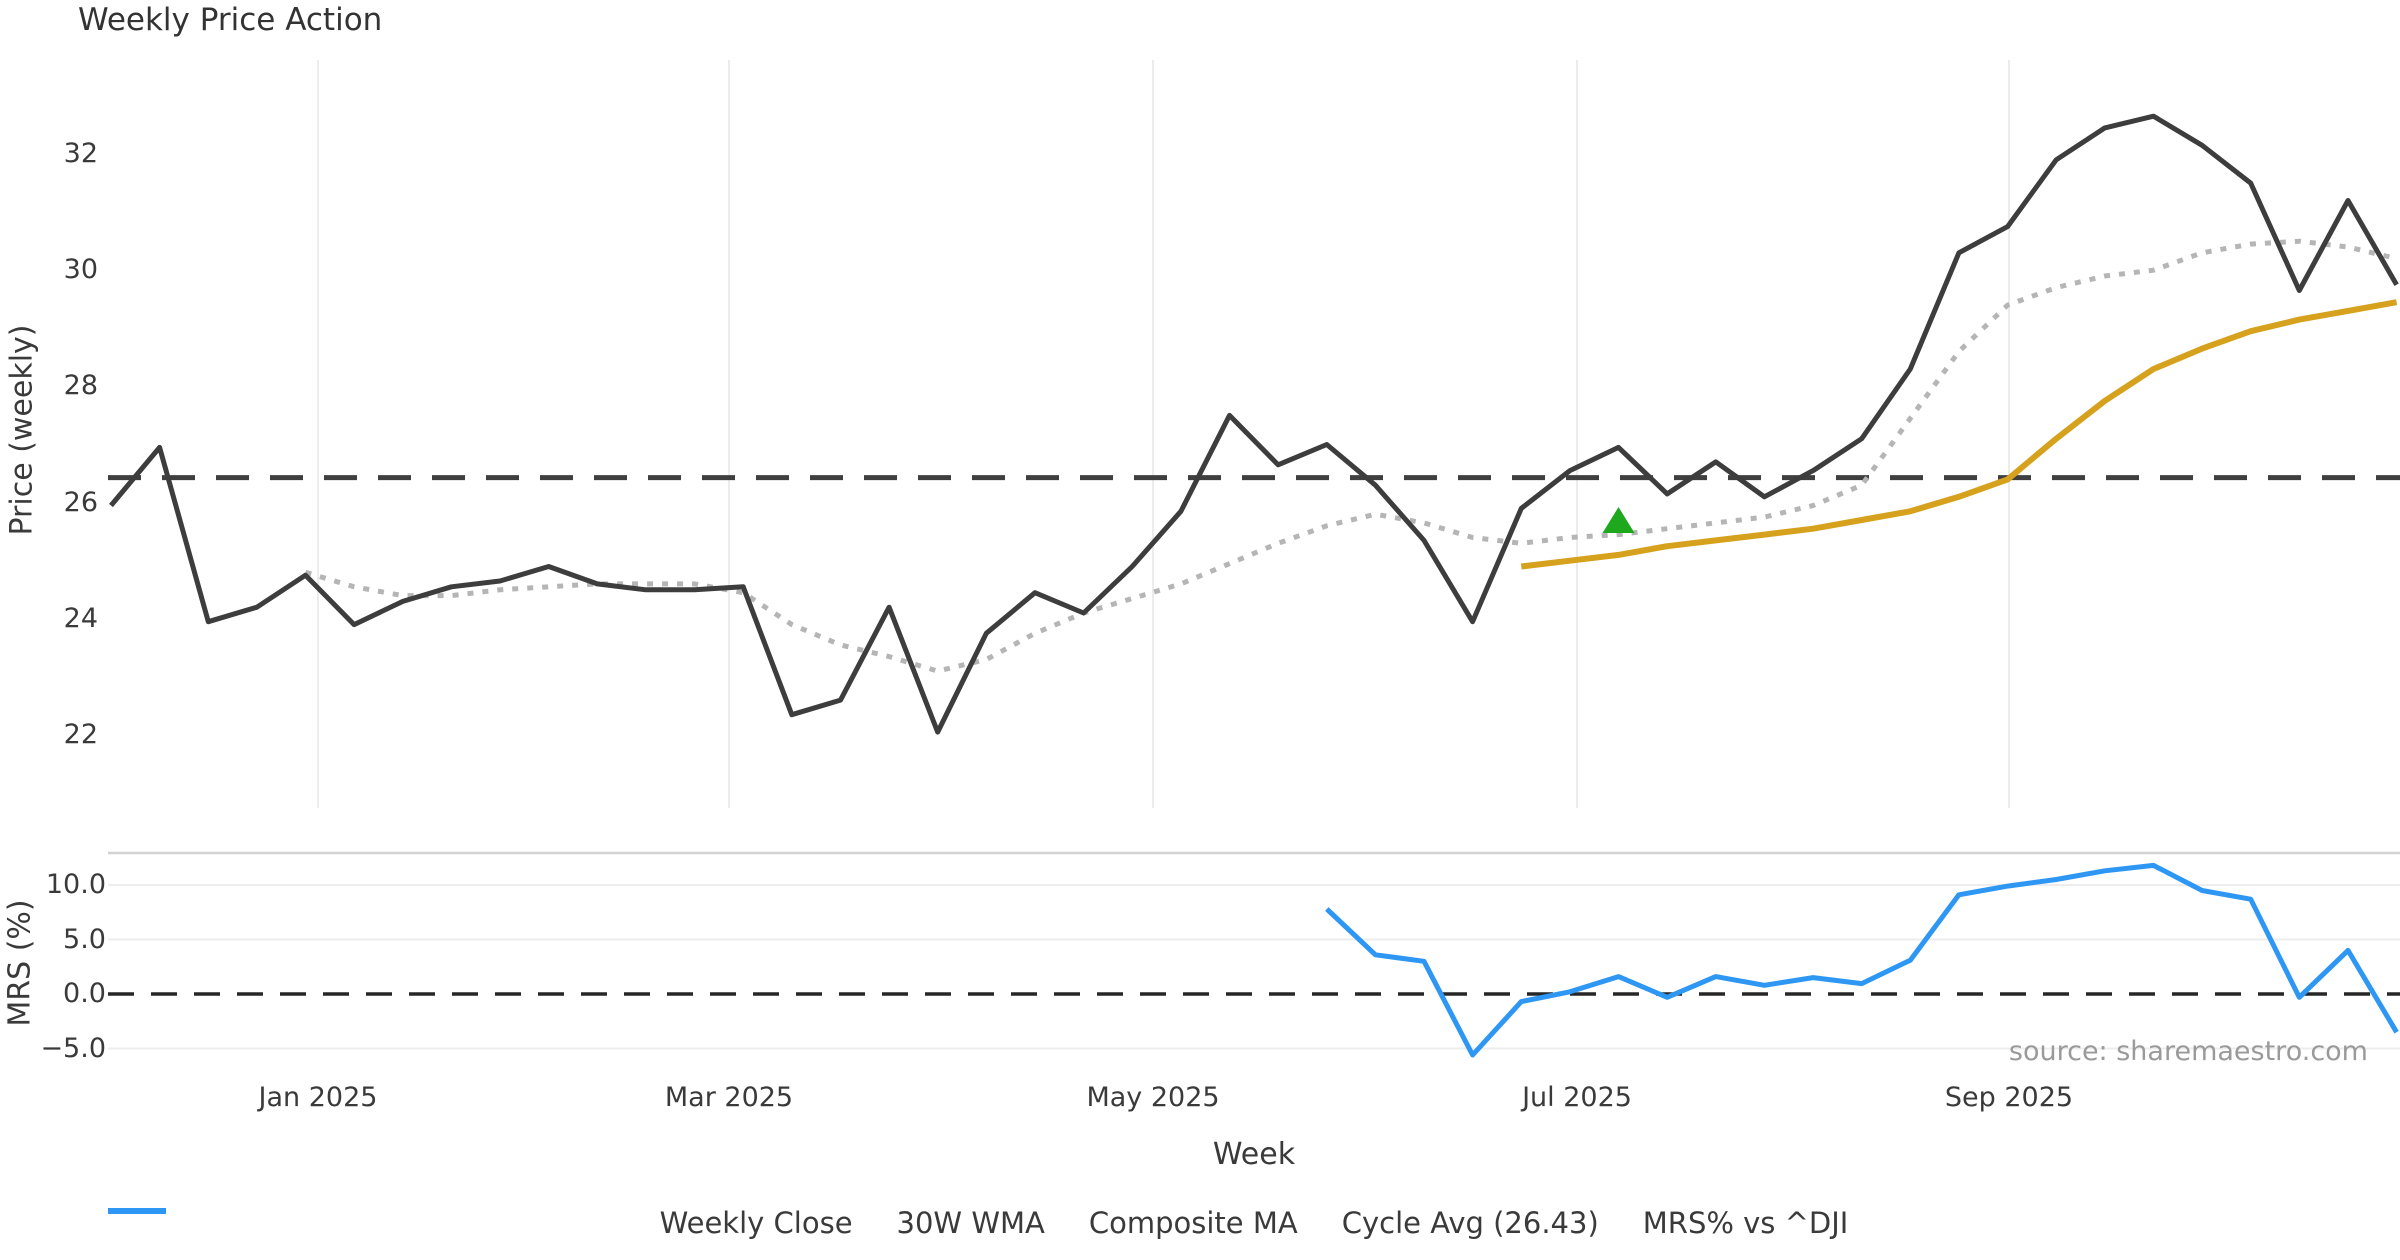 The width and height of the screenshot is (2400, 1260). I want to click on source-note: source: sharemaestro.com, so click(2188, 1051).